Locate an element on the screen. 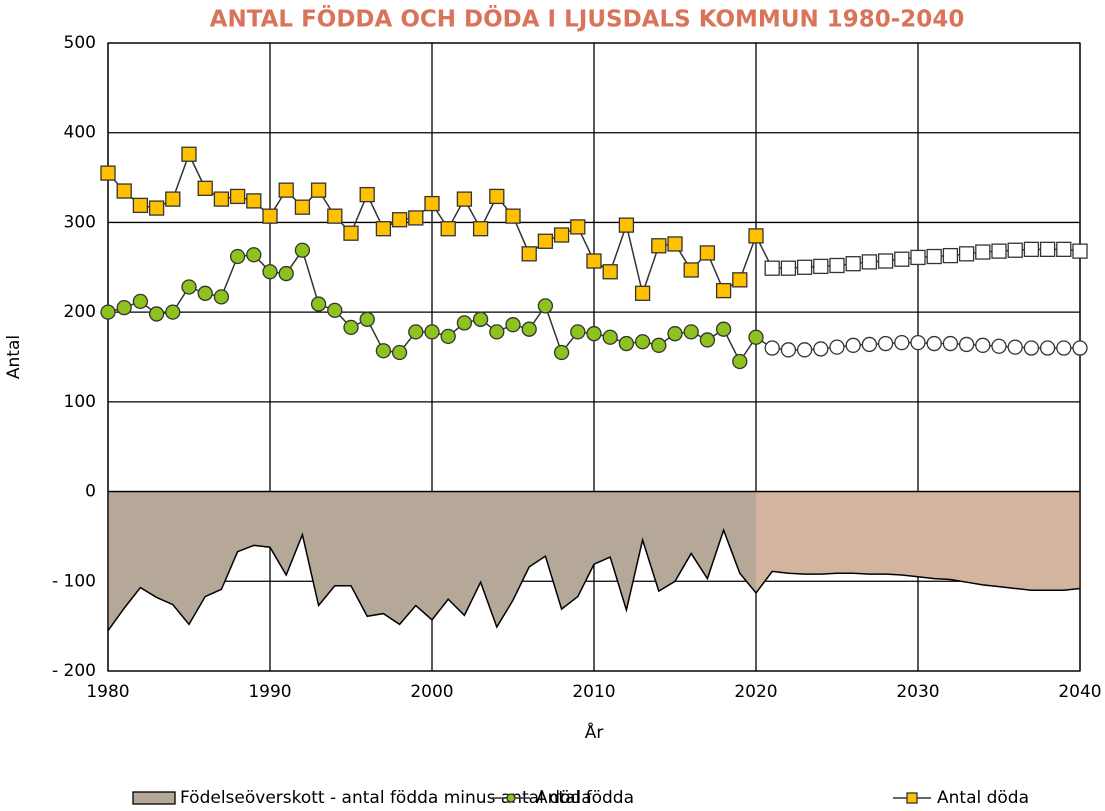  legend-label: Antal döda is located at coordinates (983, 798).